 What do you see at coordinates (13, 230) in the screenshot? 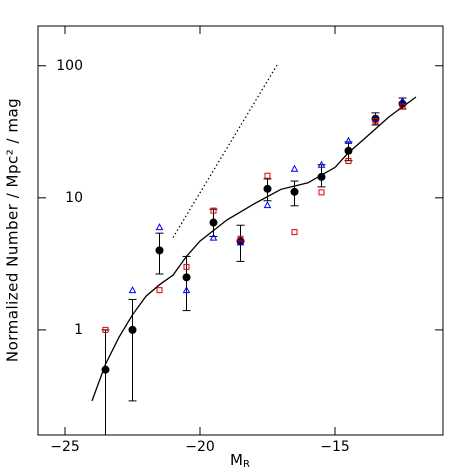
I see `y-axis-label: Normalized Number / Mpc² / mag` at bounding box center [13, 230].